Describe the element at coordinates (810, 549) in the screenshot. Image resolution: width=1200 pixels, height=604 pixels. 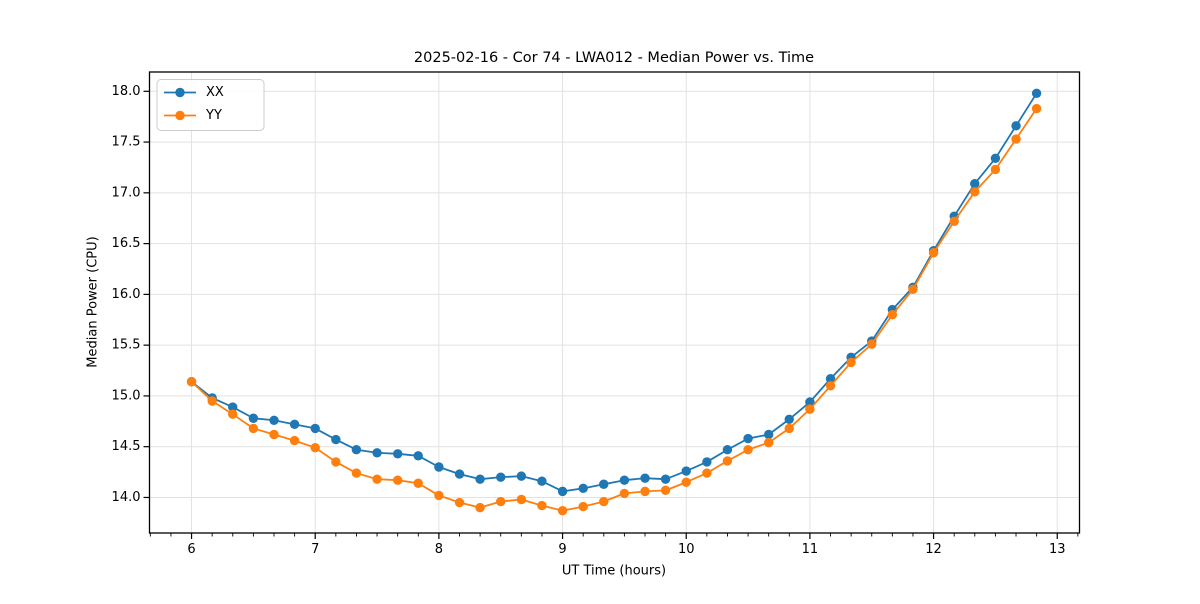
I see `x-tick-label: 11` at that location.